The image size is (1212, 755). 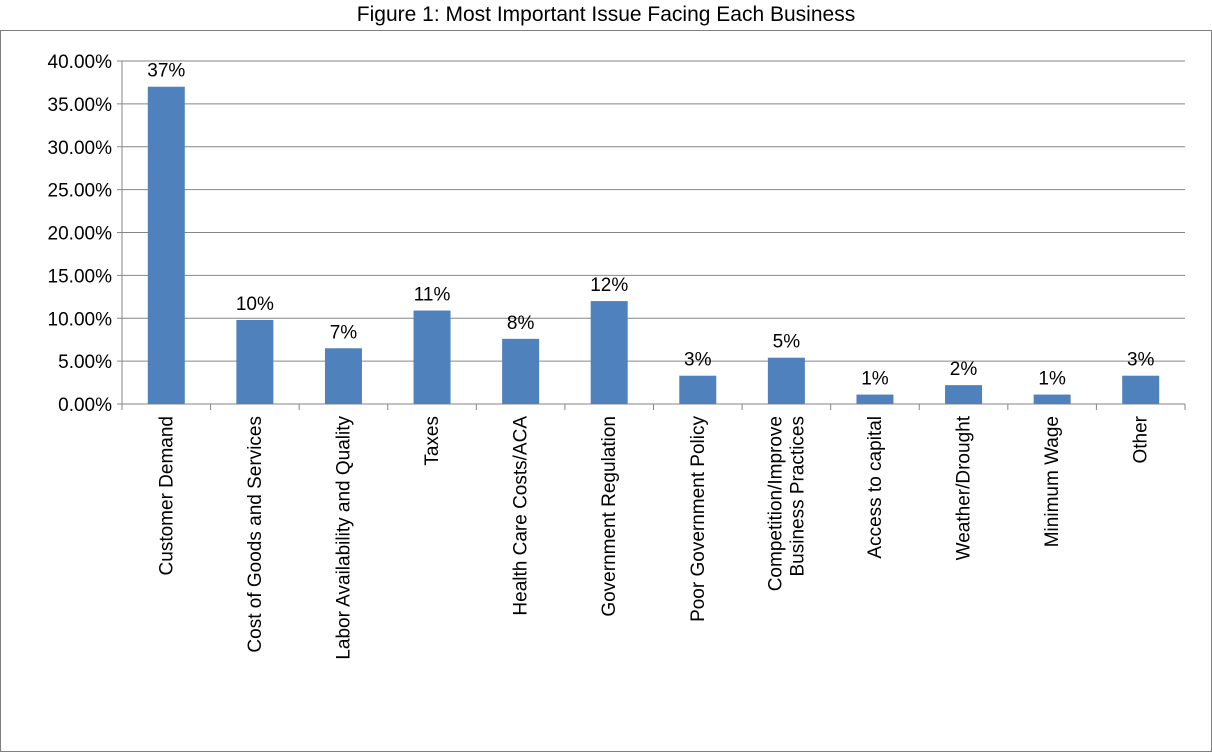 I want to click on data-label: 8%, so click(x=521, y=323).